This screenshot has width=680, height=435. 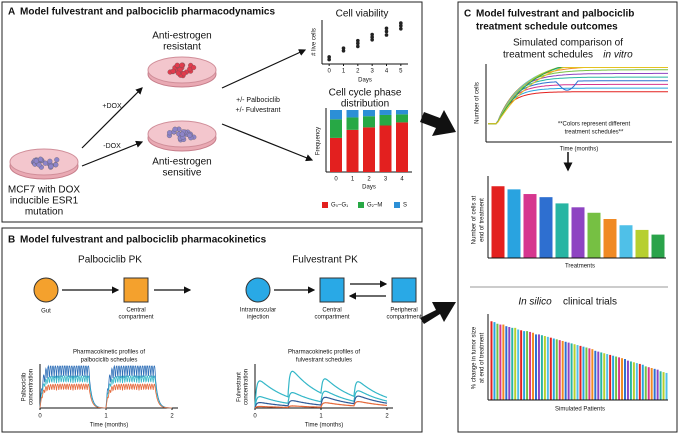 What do you see at coordinates (32, 387) in the screenshot?
I see `label: concentration` at bounding box center [32, 387].